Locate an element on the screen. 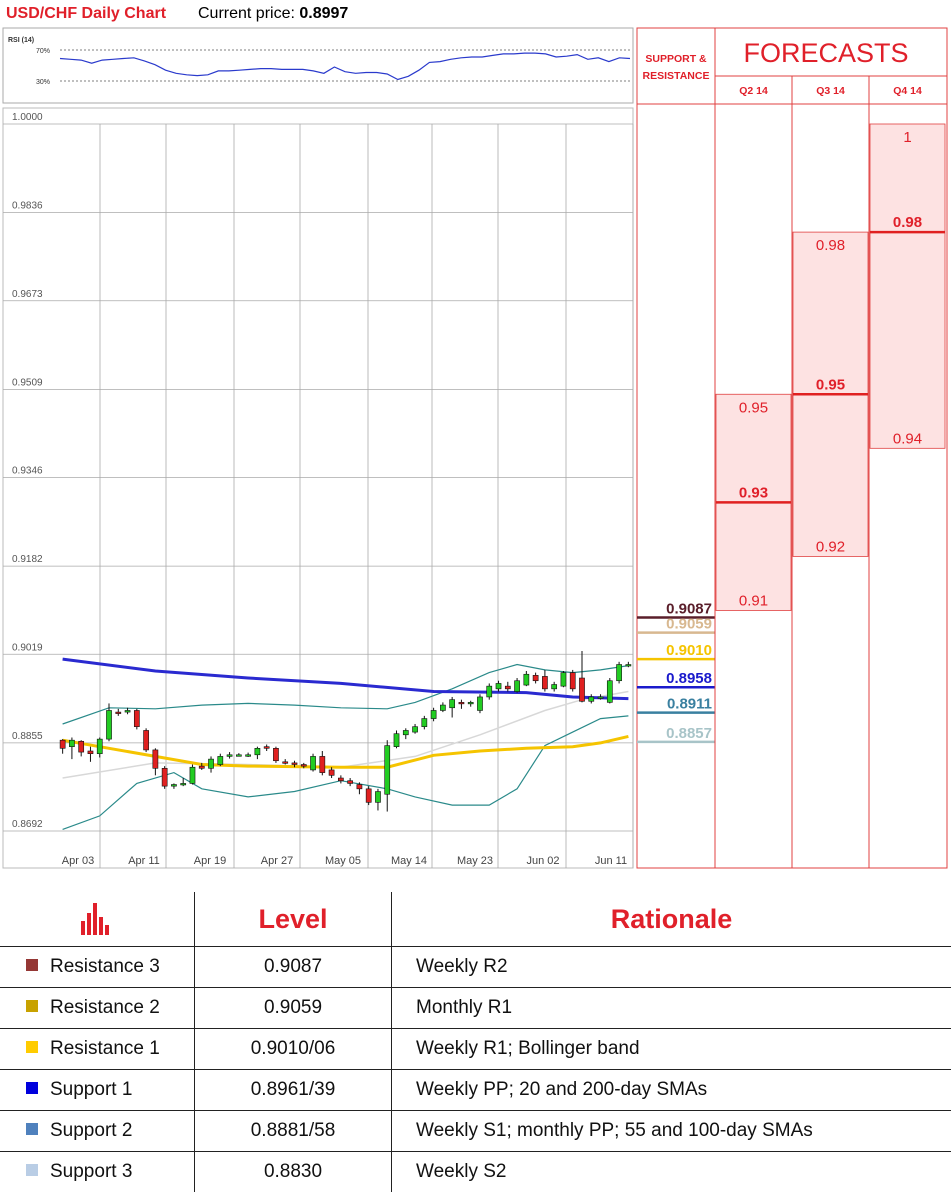 This screenshot has height=1192, width=951. logo-cell is located at coordinates (97, 919).